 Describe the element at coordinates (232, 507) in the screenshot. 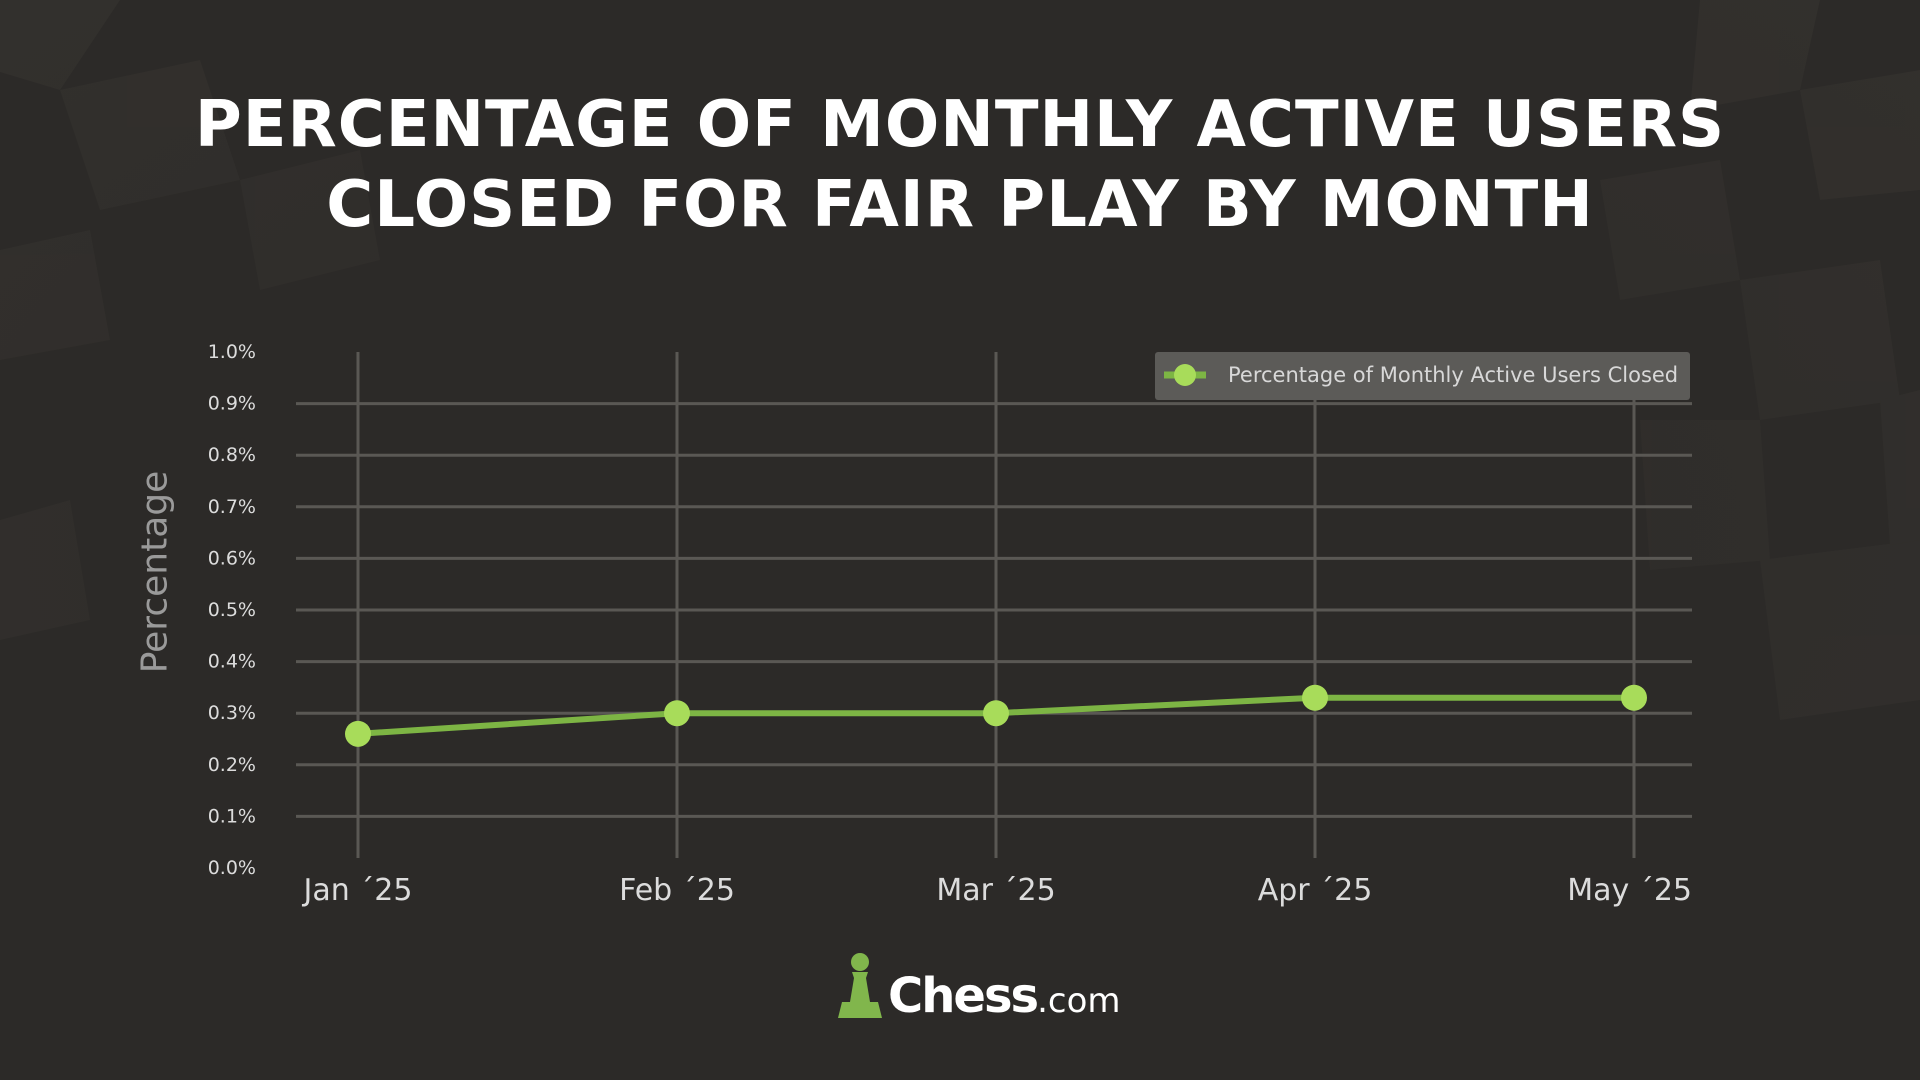

I see `y-tick-label: 0.7%` at that location.